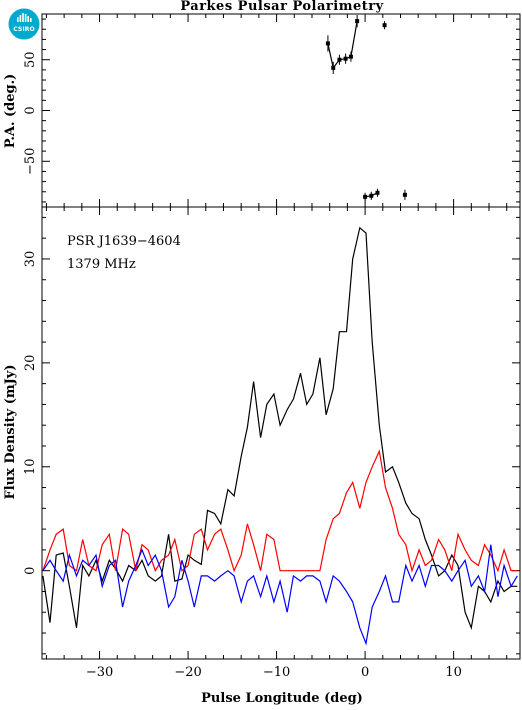 This screenshot has width=522, height=710. I want to click on frequency-label: 1379 MHz, so click(101, 264).